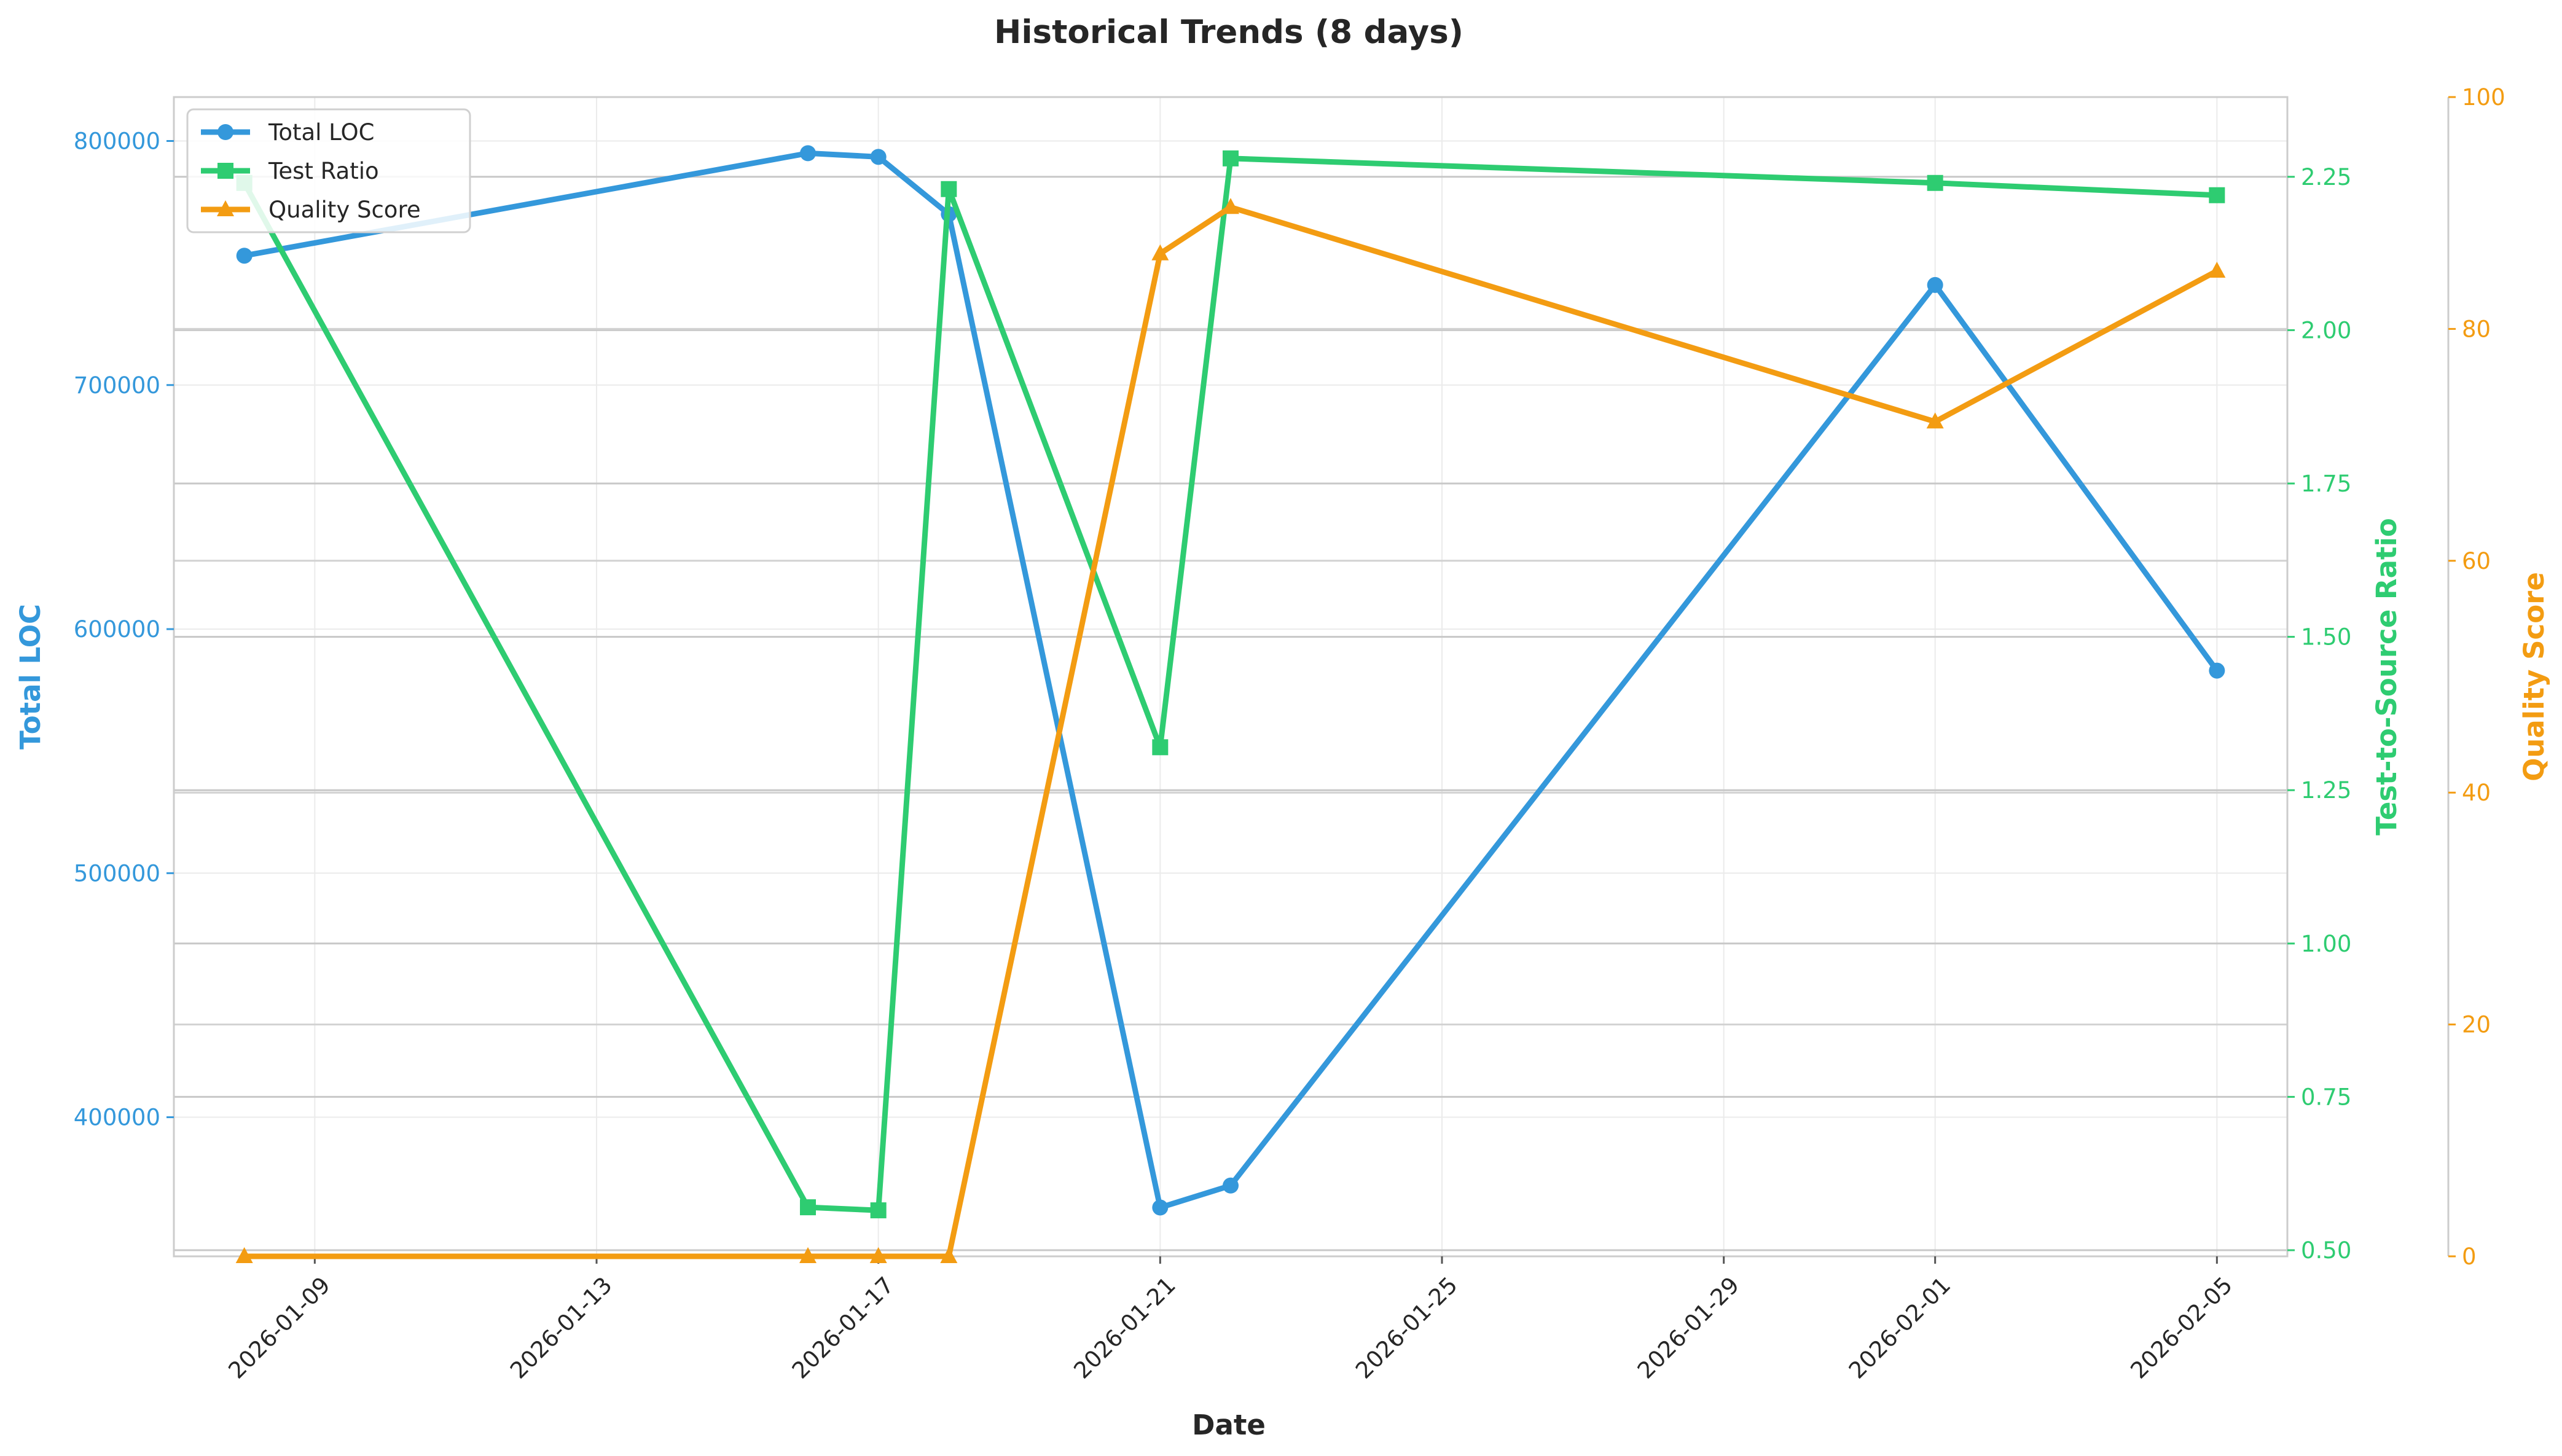 Image resolution: width=2562 pixels, height=1456 pixels. Describe the element at coordinates (2326, 790) in the screenshot. I see `right-tick-label: 1.25` at that location.